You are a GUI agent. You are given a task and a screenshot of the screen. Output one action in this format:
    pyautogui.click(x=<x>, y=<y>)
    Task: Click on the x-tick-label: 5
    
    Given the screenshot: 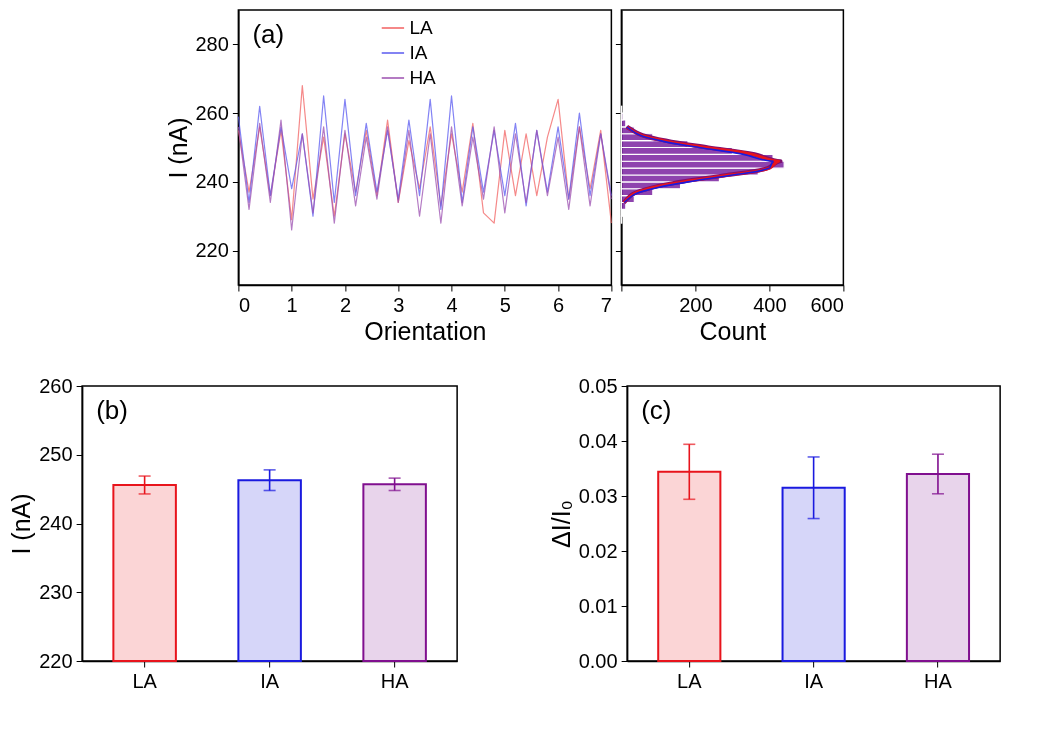 What is the action you would take?
    pyautogui.click(x=505, y=304)
    